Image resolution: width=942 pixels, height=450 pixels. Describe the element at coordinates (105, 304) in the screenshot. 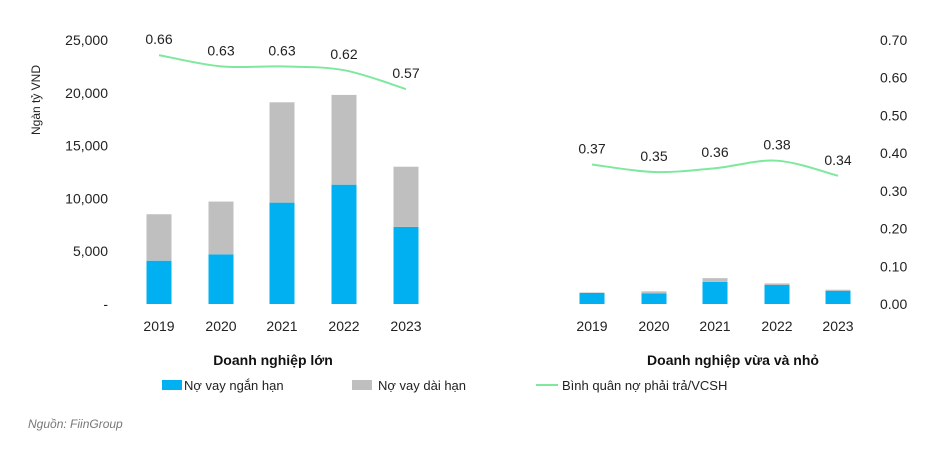

I see `y-tick-label: -` at that location.